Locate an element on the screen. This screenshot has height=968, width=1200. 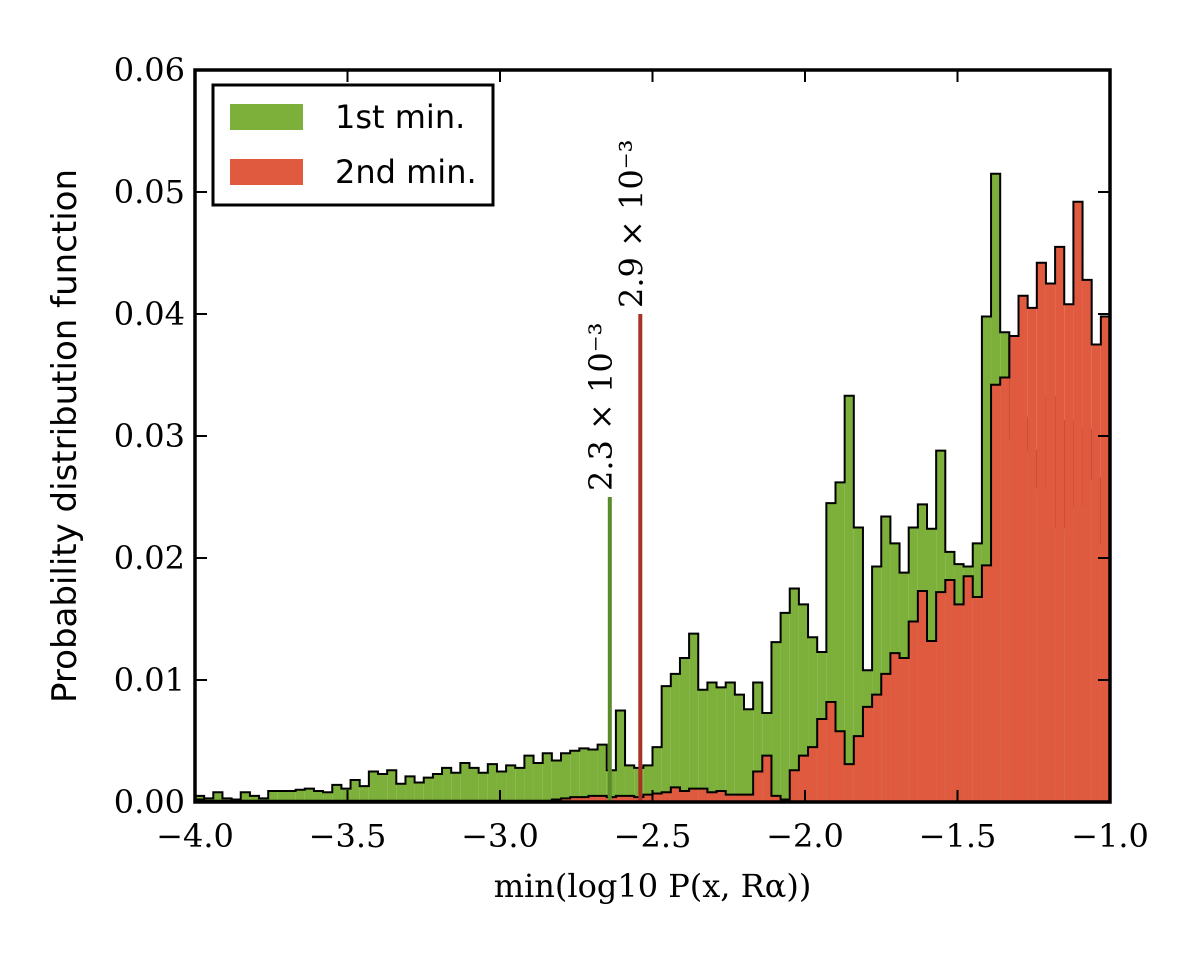
marker-label-2: 2.9 × 10⁻³ is located at coordinates (631, 224).